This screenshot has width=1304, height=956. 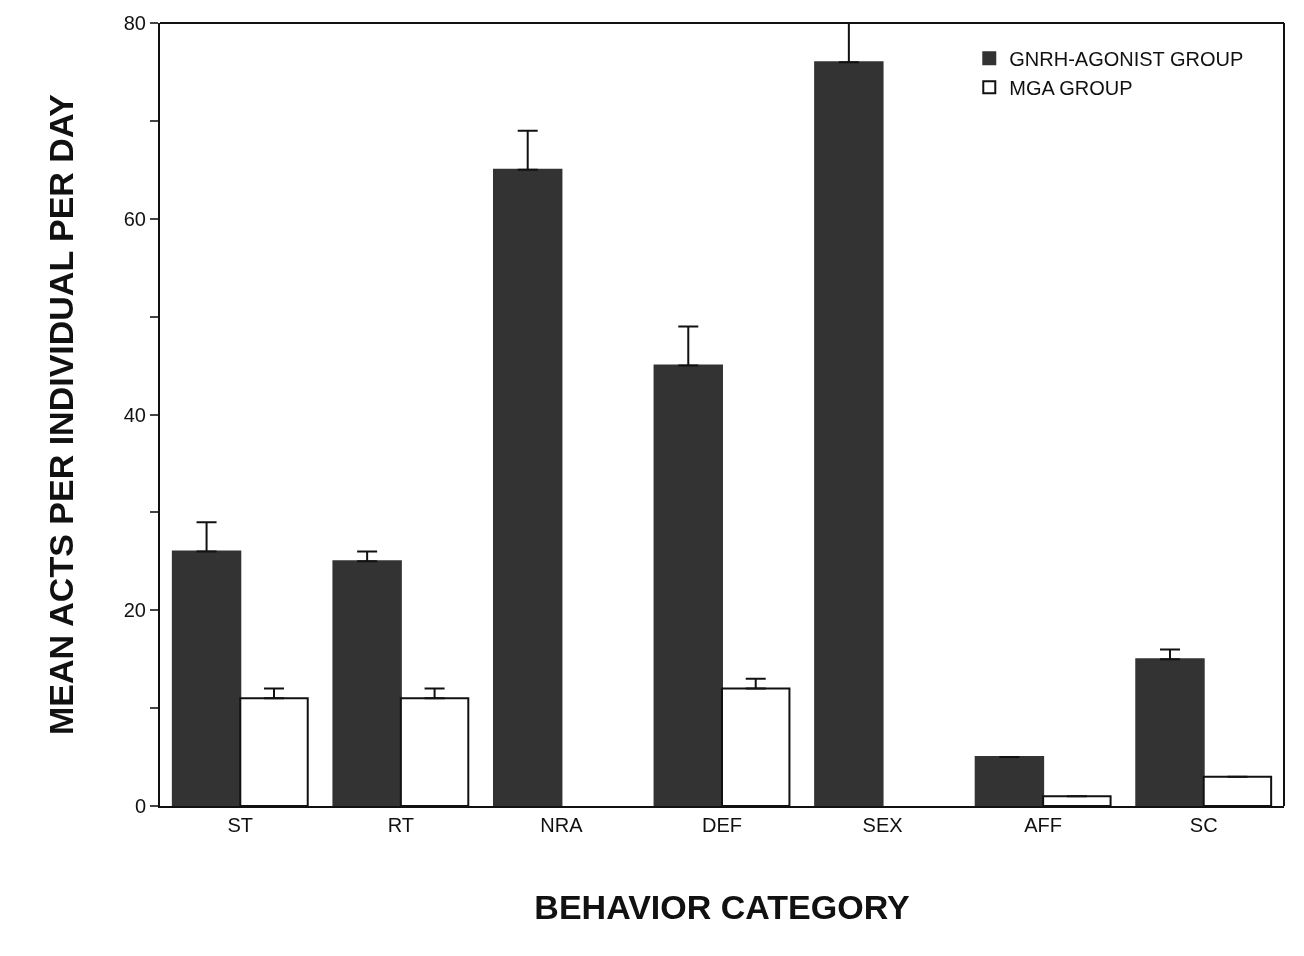 What do you see at coordinates (134, 23) in the screenshot?
I see `y-tick-label: 80` at bounding box center [134, 23].